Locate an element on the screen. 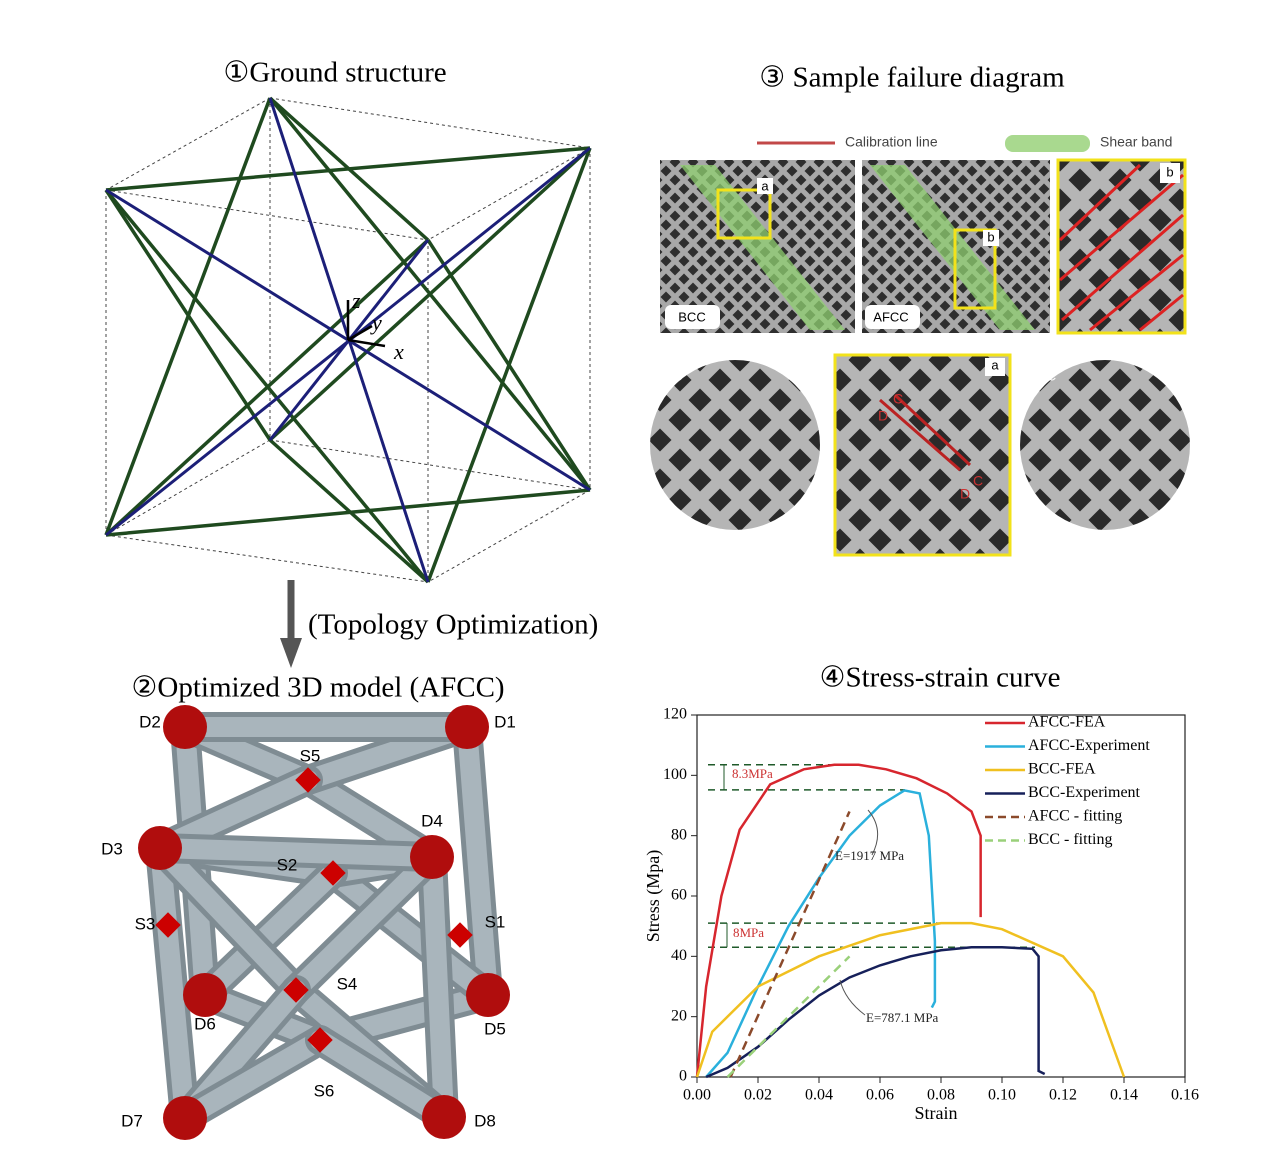  legend-label: BCC - fitting is located at coordinates (1070, 839).